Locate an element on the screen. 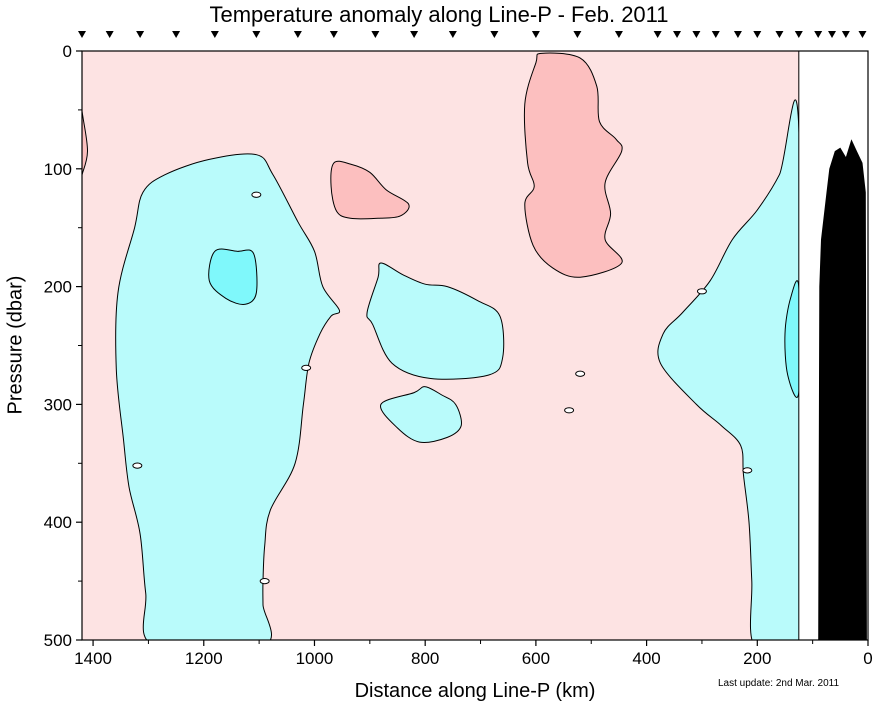 Image resolution: width=878 pixels, height=708 pixels. x-tick-label-1200: 1200 is located at coordinates (204, 658).